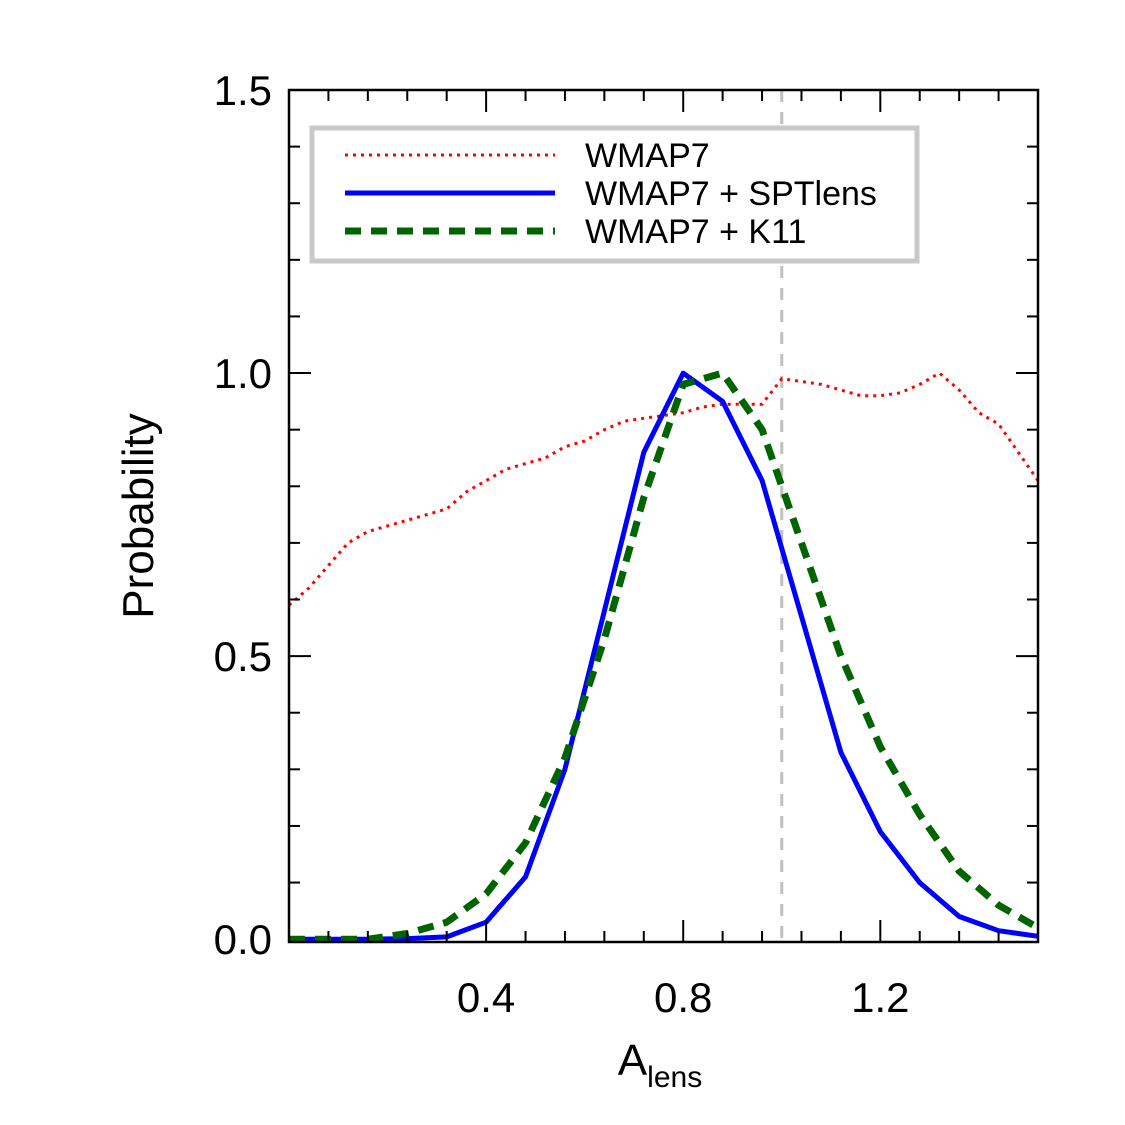 This screenshot has width=1125, height=1125. Describe the element at coordinates (674, 1077) in the screenshot. I see `x-axis-label-subscript: lens` at that location.